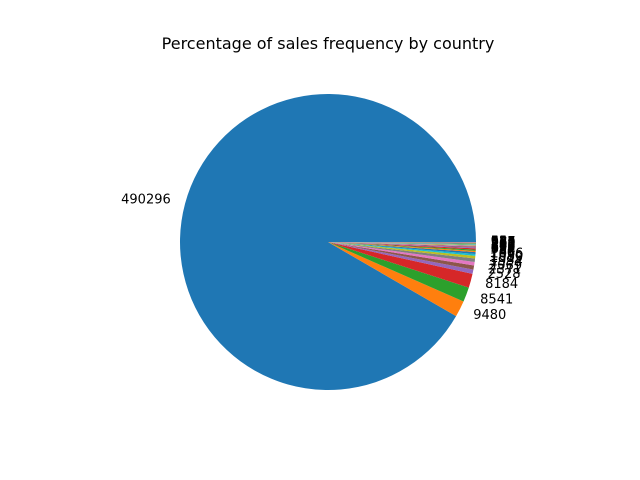 This screenshot has height=480, width=640. I want to click on pie-label-21: 270, so click(503, 243).